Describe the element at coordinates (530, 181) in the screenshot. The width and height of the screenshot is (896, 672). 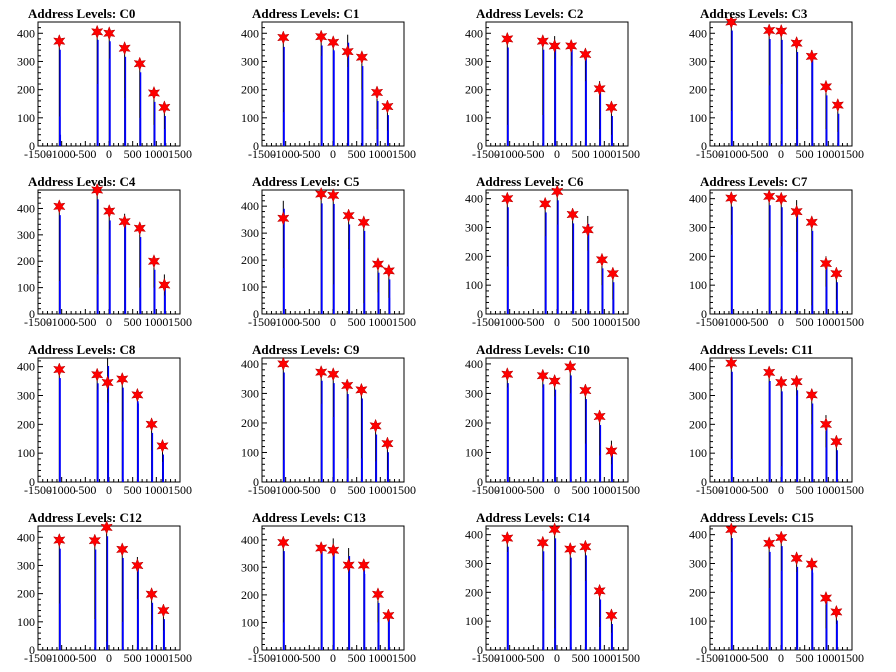
I see `chart-title: Address Levels: C6` at that location.